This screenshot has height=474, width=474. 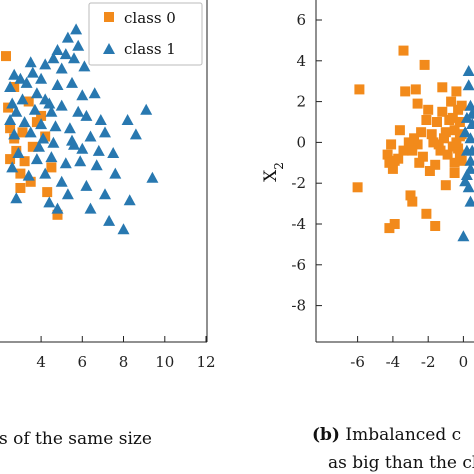 I want to click on x-tick-label: 0, so click(x=464, y=362).